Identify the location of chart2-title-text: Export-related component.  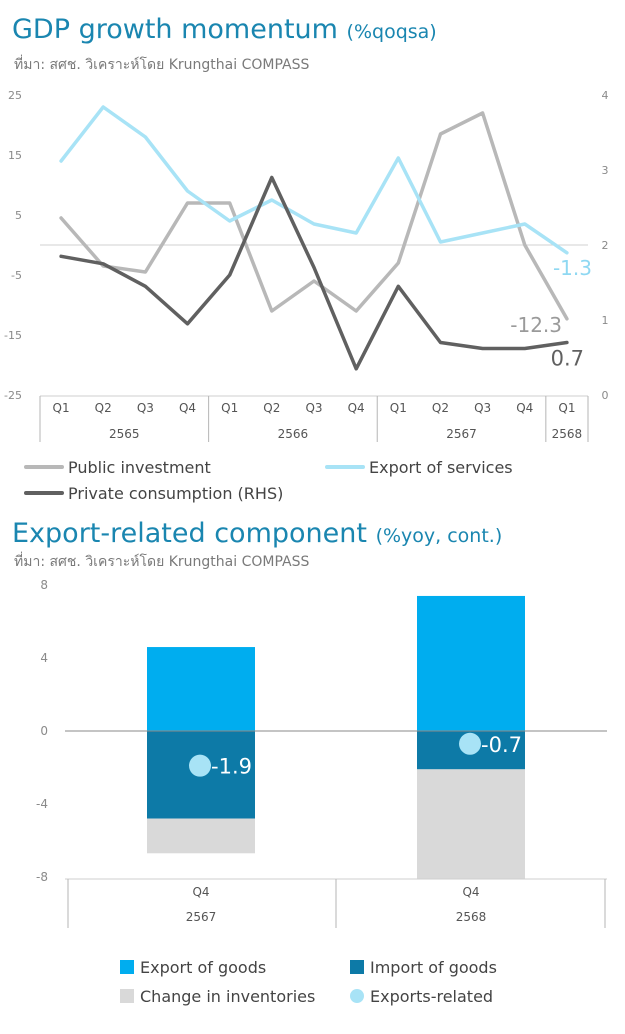
(189, 533).